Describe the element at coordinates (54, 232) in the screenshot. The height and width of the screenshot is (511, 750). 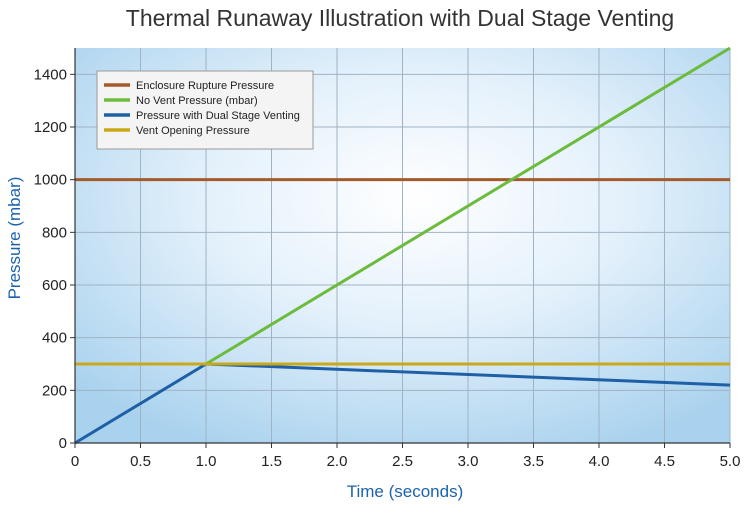
I see `y-tick-label: 800` at that location.